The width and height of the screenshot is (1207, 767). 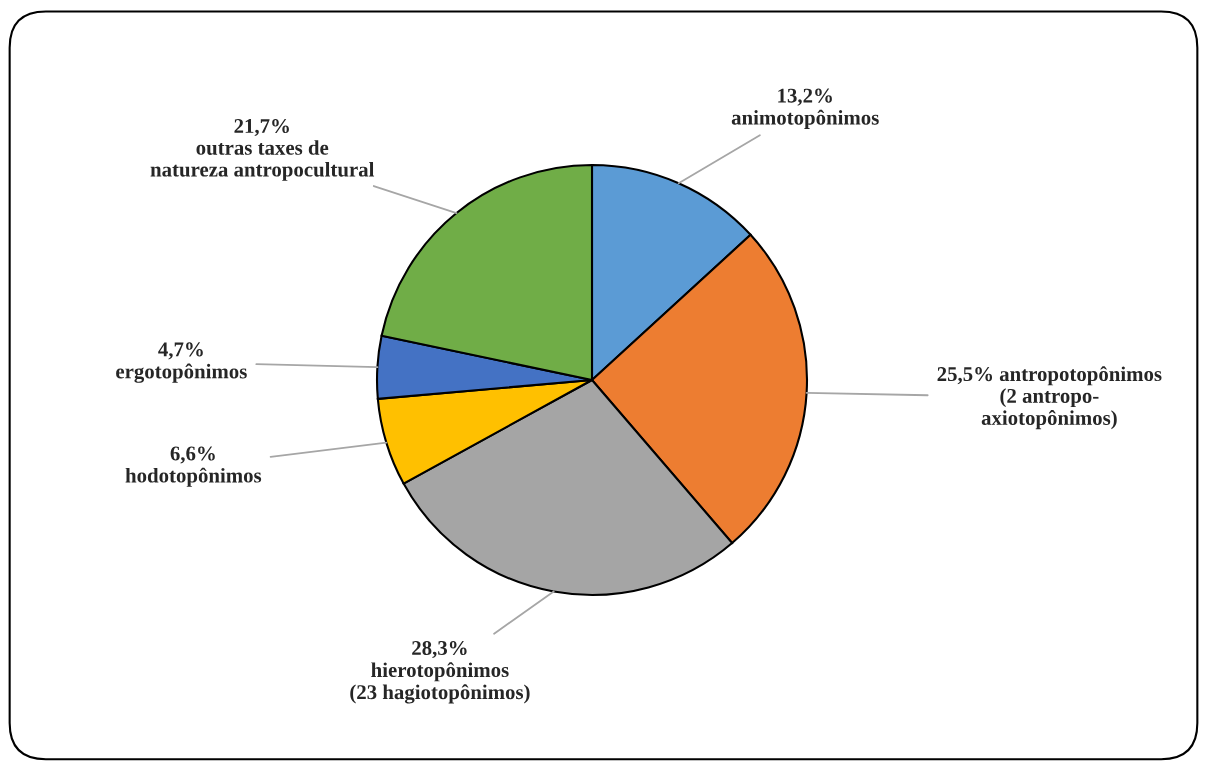 What do you see at coordinates (805, 97) in the screenshot?
I see `data-label: 13,2%` at bounding box center [805, 97].